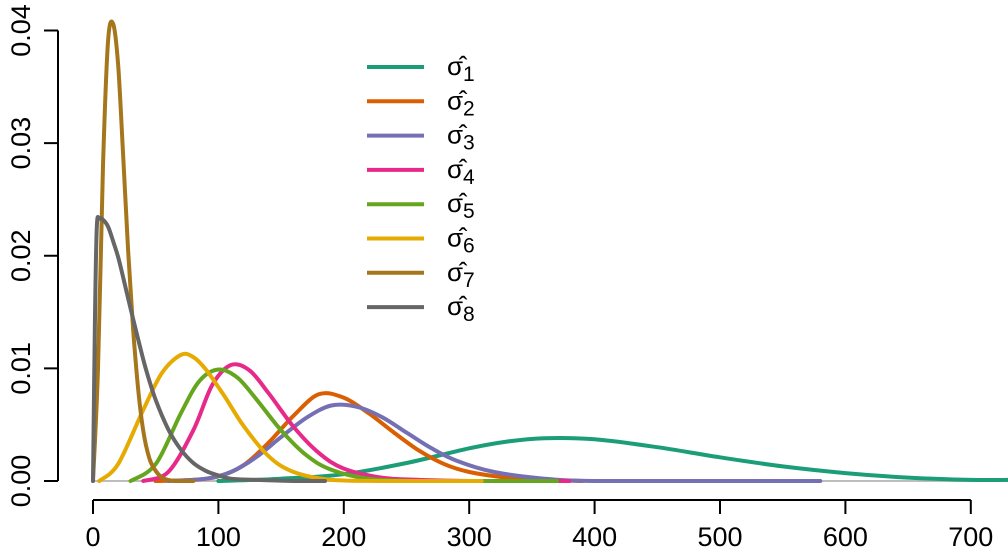  Describe the element at coordinates (92, 537) in the screenshot. I see `x-tick-label: 0` at that location.